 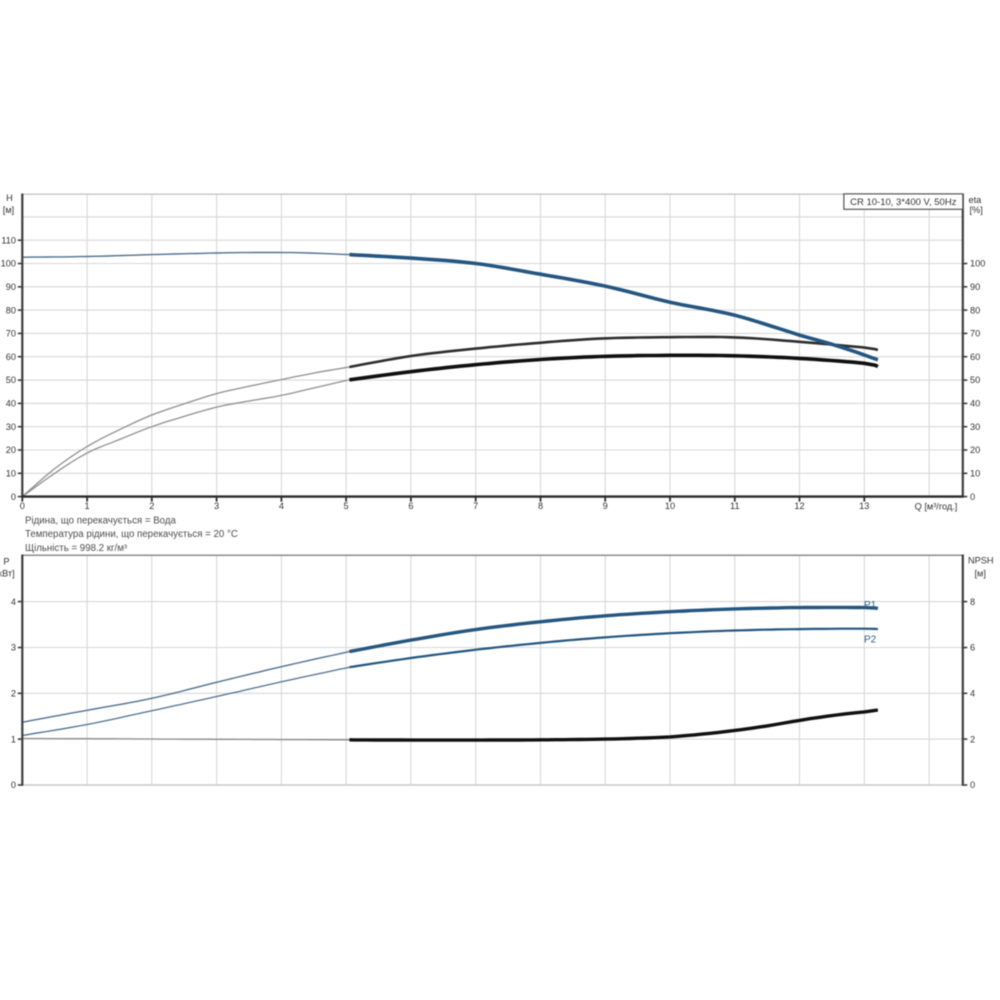 What do you see at coordinates (475, 506) in the screenshot?
I see `svg-text: 7` at bounding box center [475, 506].